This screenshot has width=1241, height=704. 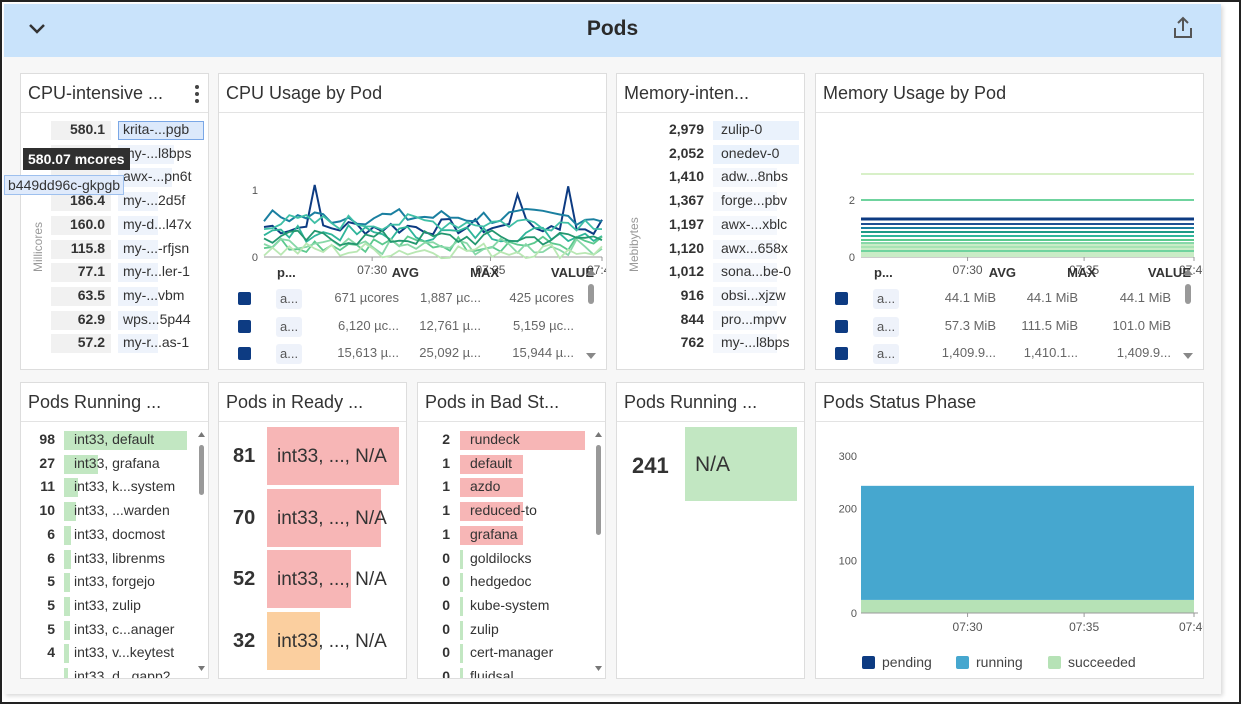 I want to click on toplist-row: 1,120 awx...658x, so click(x=724, y=249).